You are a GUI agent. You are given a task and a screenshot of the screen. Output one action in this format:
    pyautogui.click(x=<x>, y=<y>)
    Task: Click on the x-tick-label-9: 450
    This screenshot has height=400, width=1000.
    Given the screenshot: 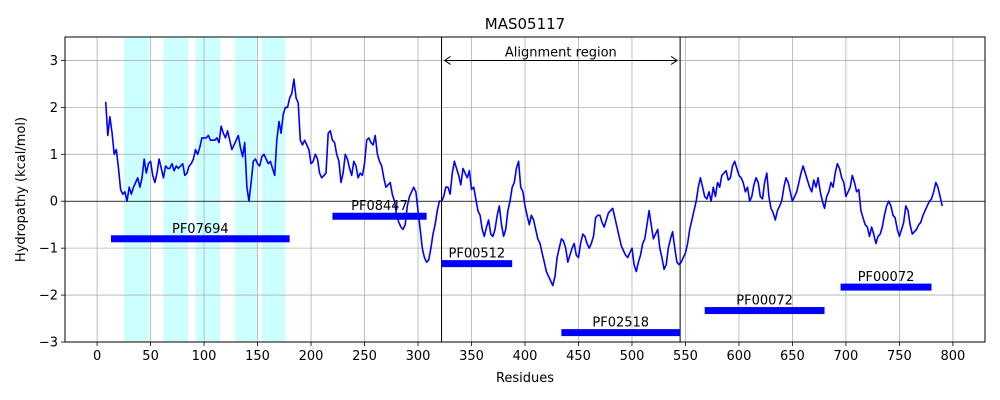 What is the action you would take?
    pyautogui.click(x=578, y=356)
    